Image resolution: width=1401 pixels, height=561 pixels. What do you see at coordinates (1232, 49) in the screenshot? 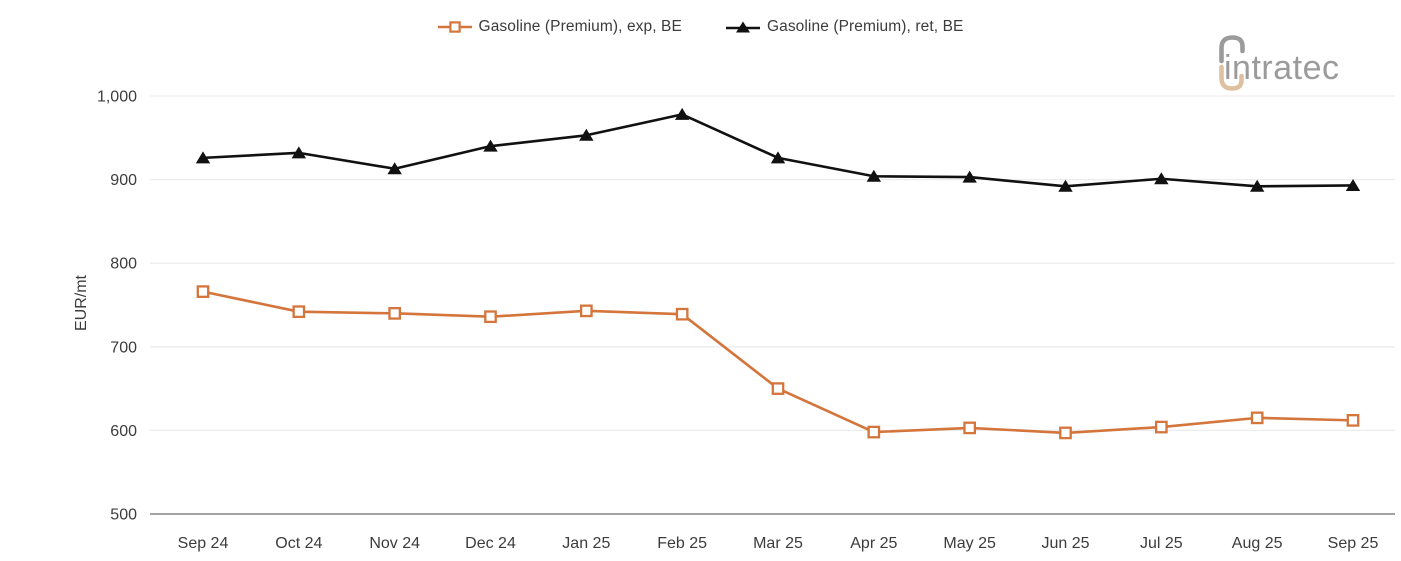
I see `logo-arc-top` at bounding box center [1232, 49].